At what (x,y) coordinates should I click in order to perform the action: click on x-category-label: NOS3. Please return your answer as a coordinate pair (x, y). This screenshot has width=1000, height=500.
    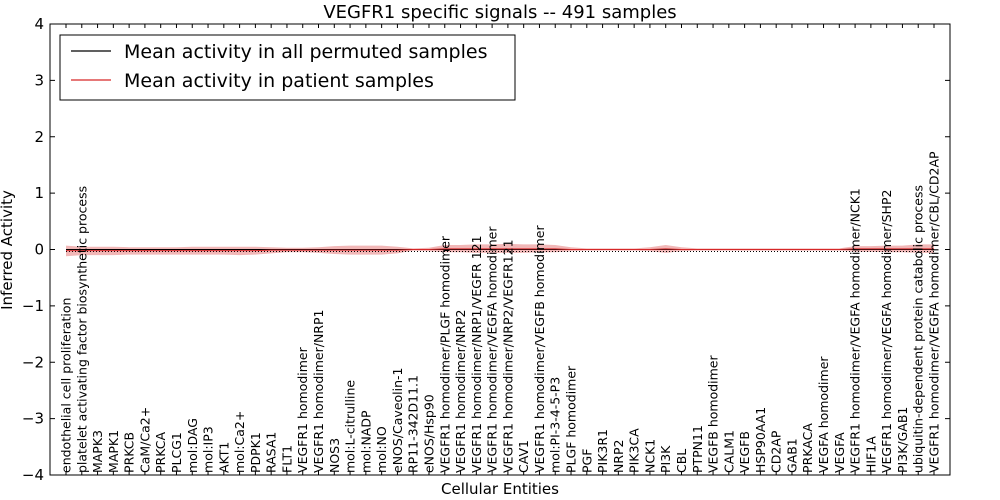
    Looking at the image, I should click on (334, 455).